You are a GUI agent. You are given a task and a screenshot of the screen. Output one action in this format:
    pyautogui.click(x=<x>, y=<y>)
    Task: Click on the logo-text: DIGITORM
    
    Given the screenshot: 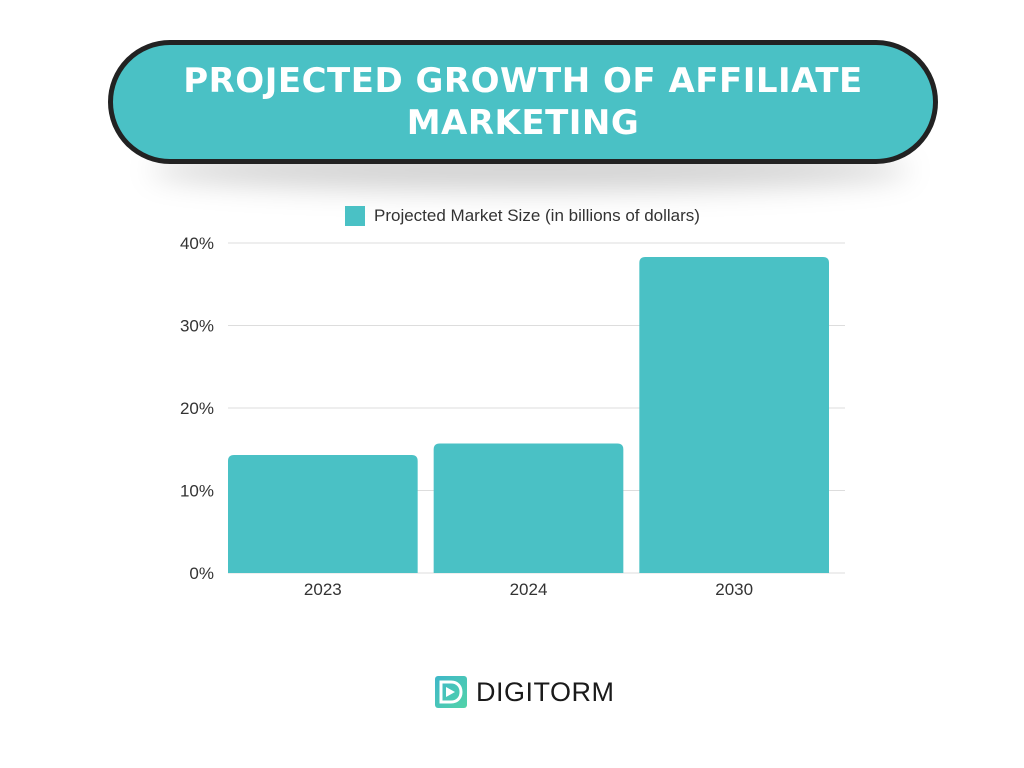 What is the action you would take?
    pyautogui.click(x=545, y=691)
    